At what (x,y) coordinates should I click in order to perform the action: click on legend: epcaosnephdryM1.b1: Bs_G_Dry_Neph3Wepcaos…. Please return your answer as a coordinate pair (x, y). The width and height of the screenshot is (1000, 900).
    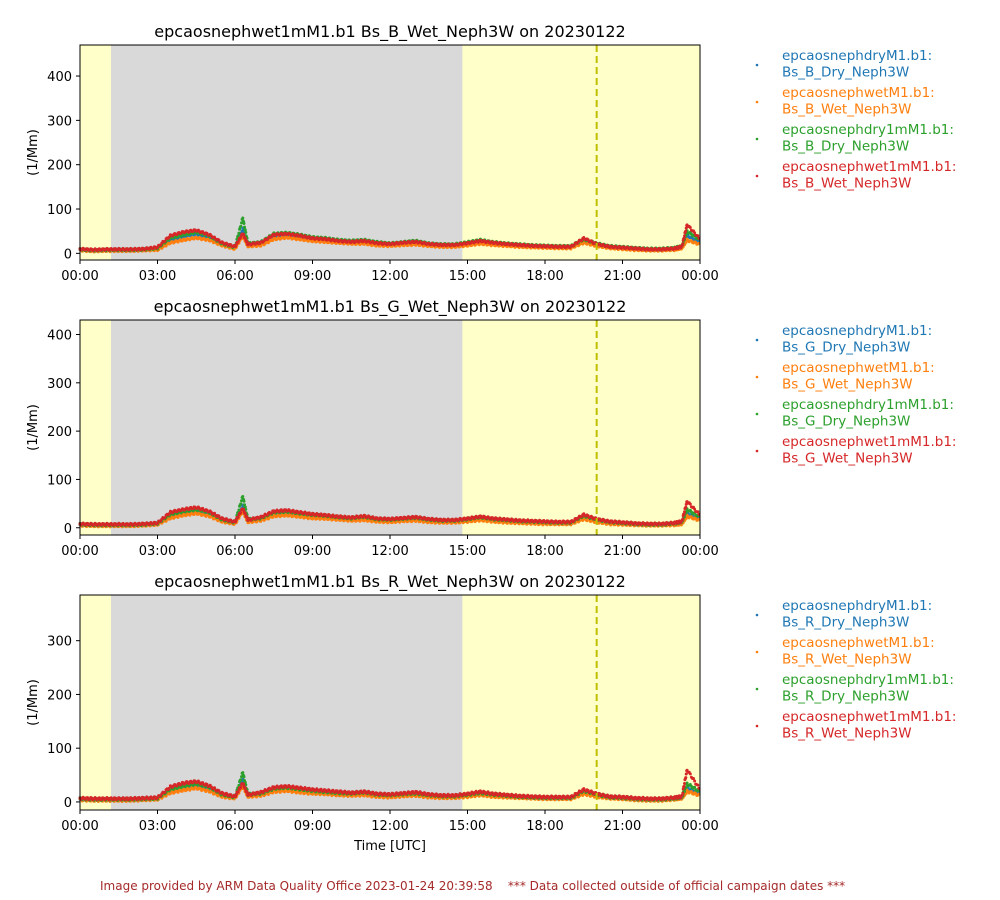
    Looking at the image, I should click on (855, 395).